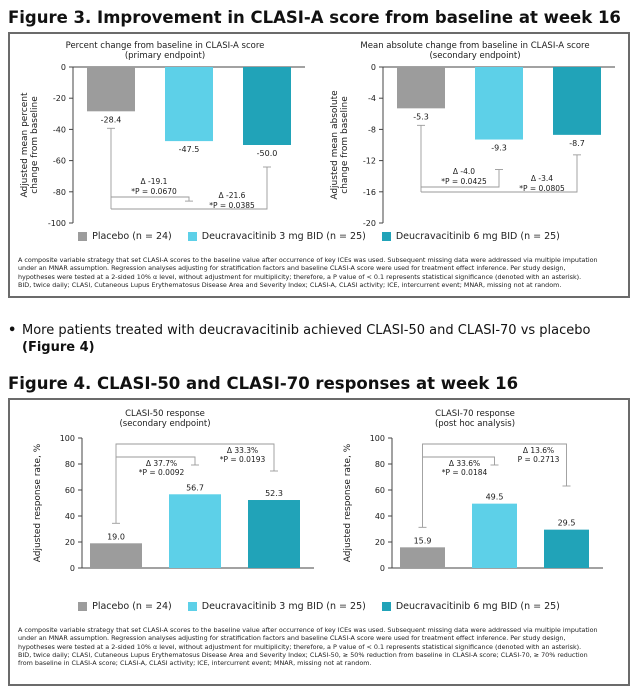 The image size is (642, 700). Describe the element at coordinates (283, 236) in the screenshot. I see `legend-label: Deucravacitinib 3 mg BID (n = 25)` at that location.